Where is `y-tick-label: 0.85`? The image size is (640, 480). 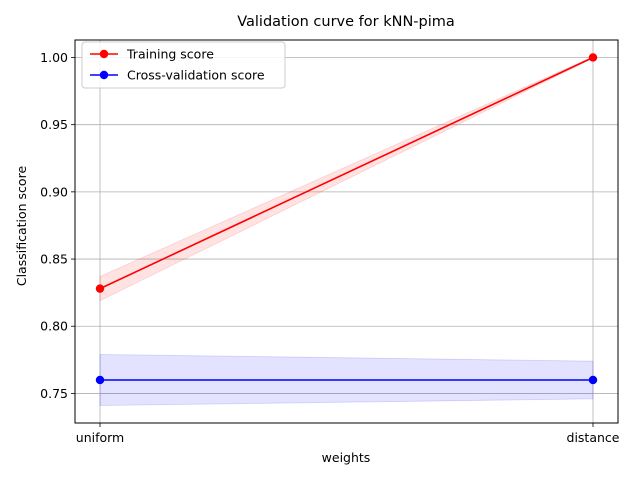
y-tick-label: 0.85 is located at coordinates (54, 259).